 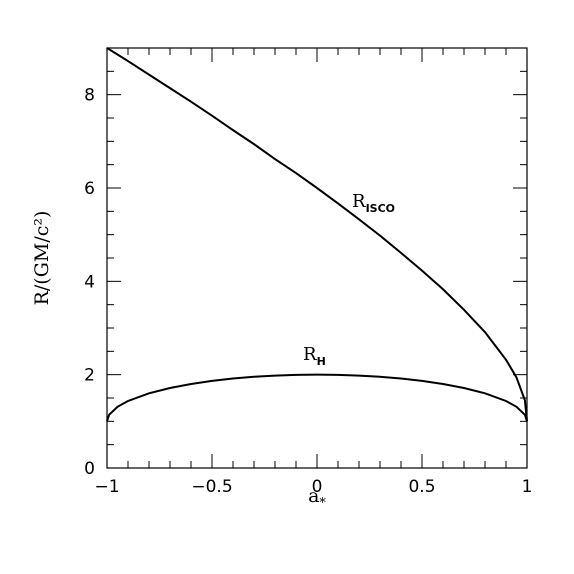 I want to click on r-horizon-curve, so click(x=317, y=397).